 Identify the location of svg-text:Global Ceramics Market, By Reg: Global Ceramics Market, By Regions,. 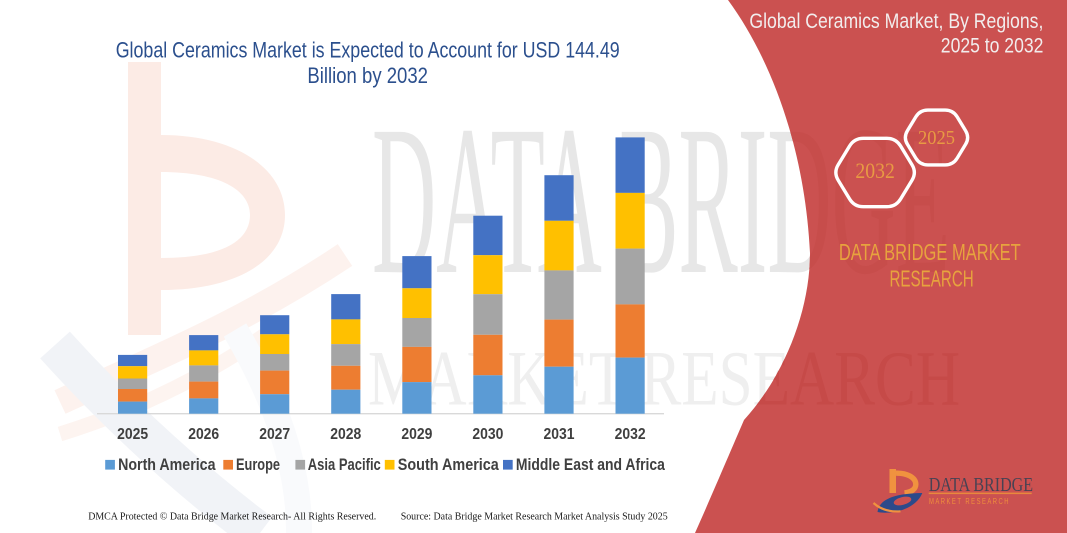
(896, 21).